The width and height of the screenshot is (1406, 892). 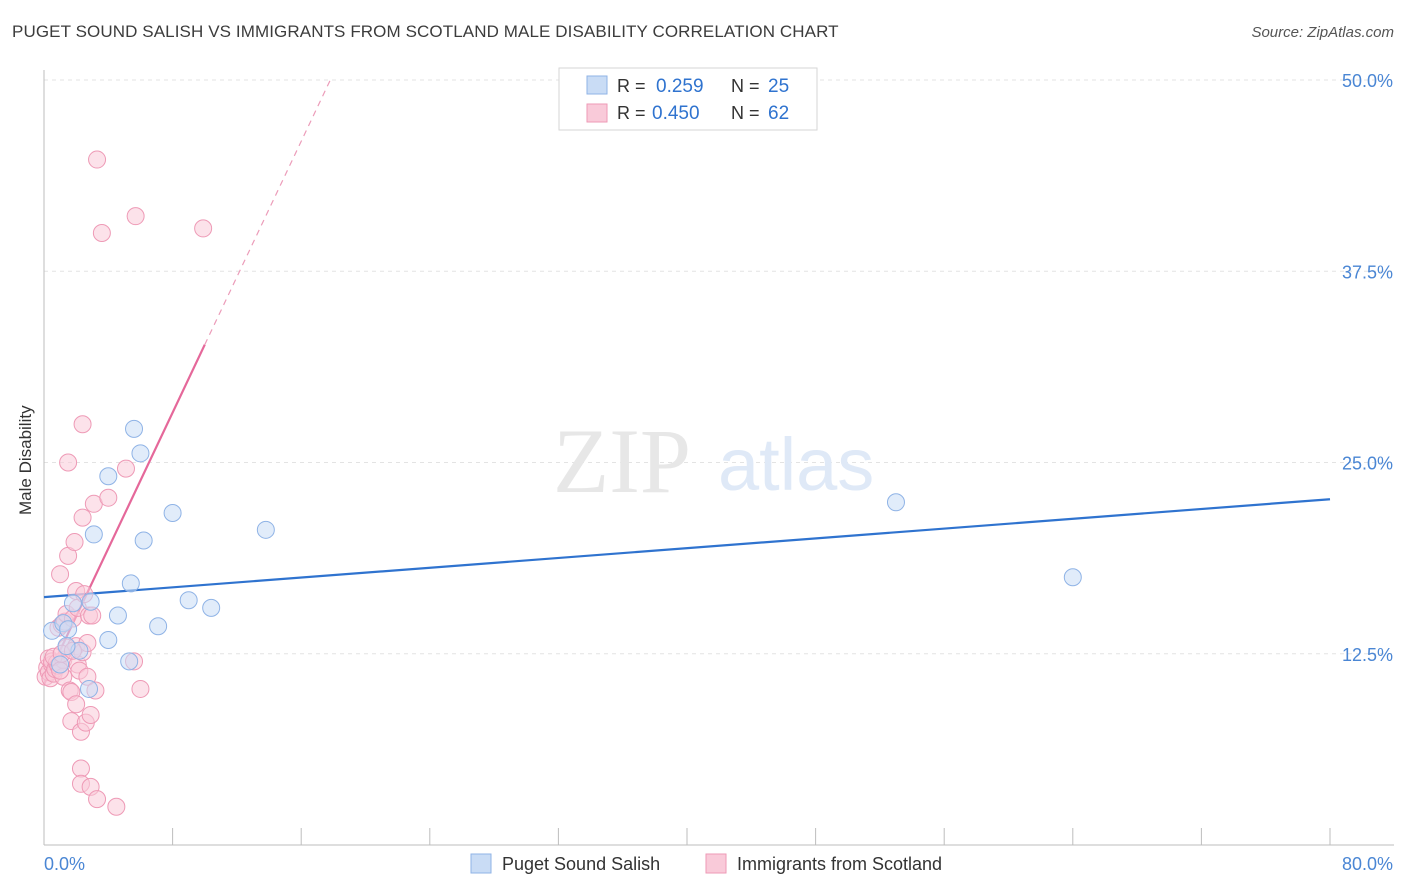 I want to click on y-axis-title: Male Disability, so click(x=25, y=460).